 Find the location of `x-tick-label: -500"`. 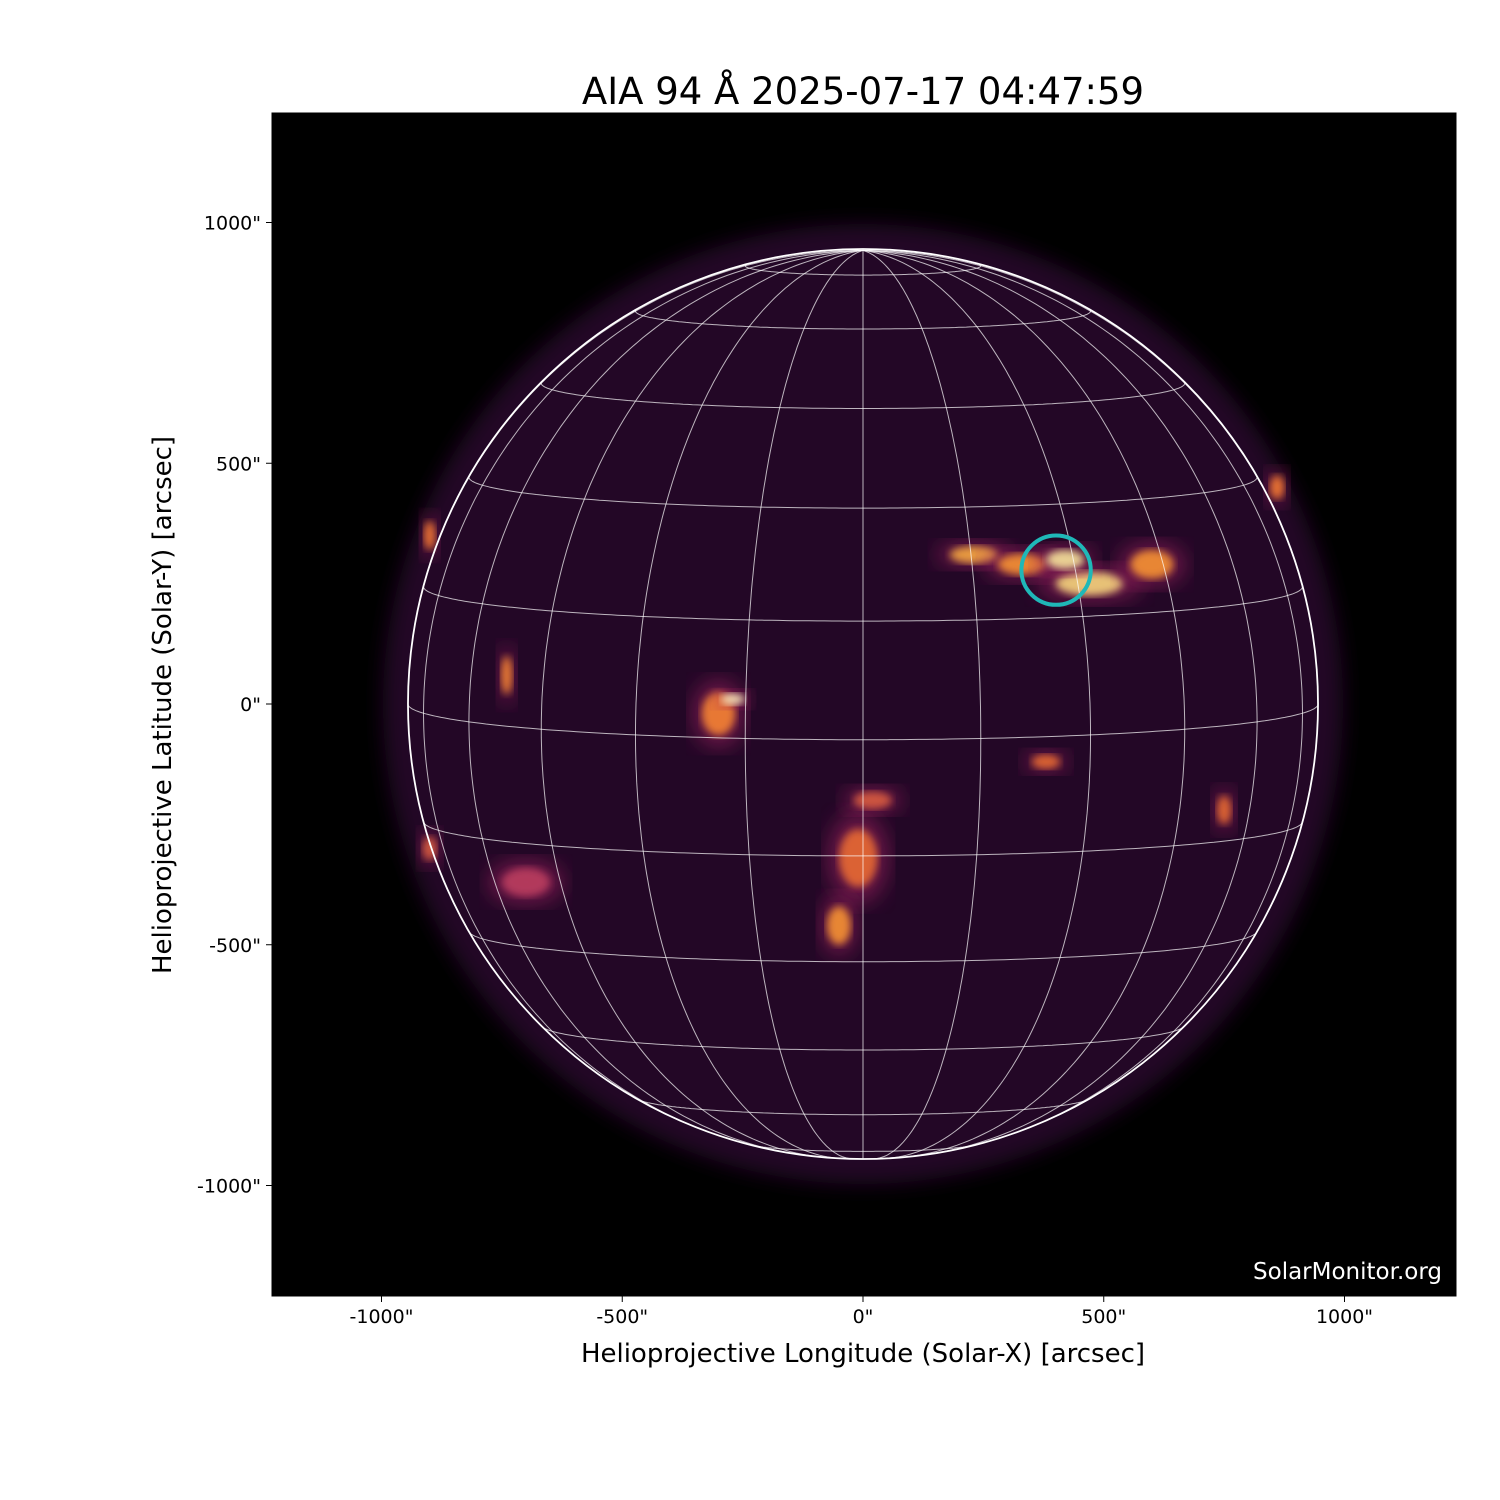

x-tick-label: -500" is located at coordinates (622, 1317).